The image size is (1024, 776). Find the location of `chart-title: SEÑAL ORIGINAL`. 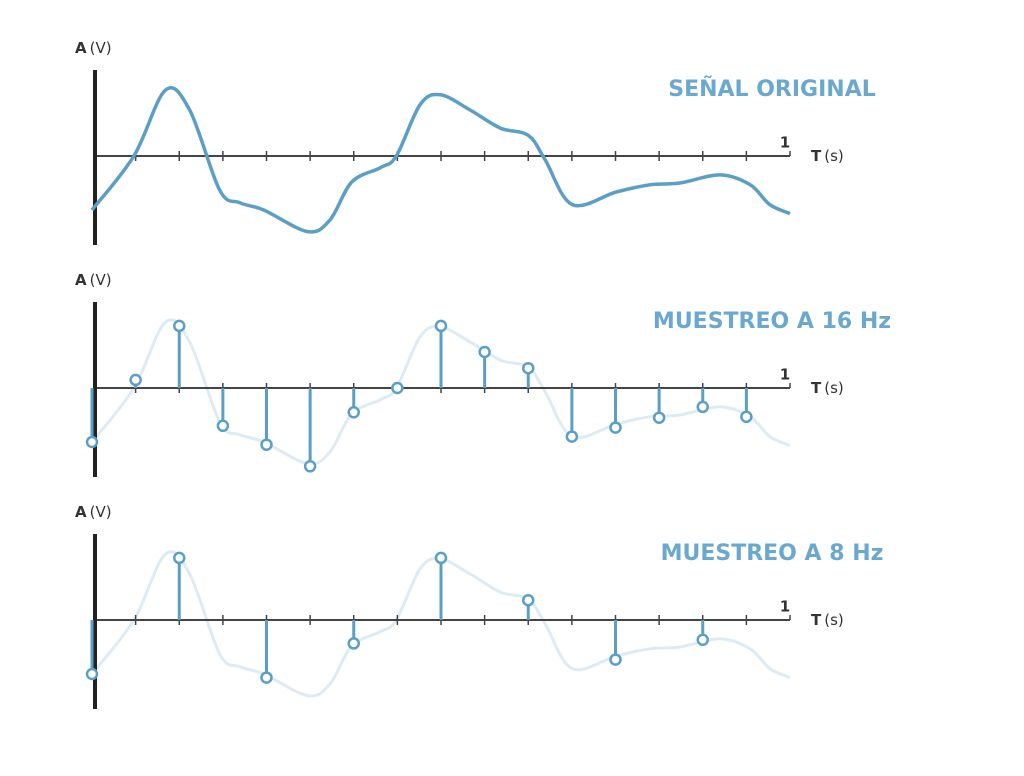

chart-title: SEÑAL ORIGINAL is located at coordinates (772, 89).